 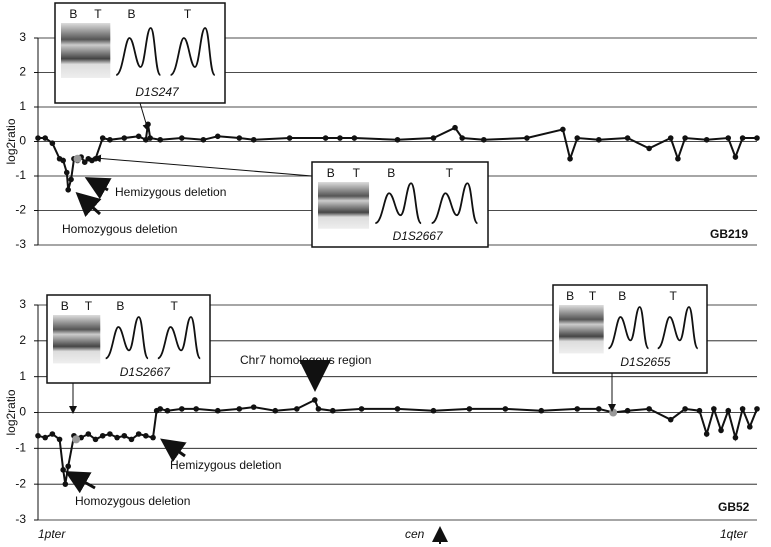 I want to click on y-axis-label: log2ratio, so click(x=11, y=412).